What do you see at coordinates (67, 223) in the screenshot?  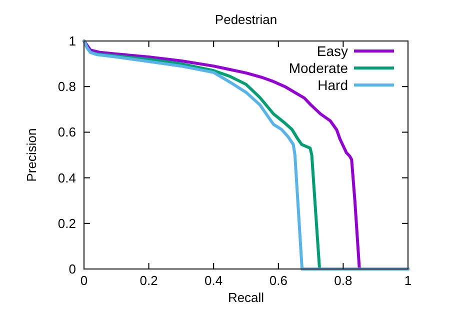 I see `y-tick-label: 0.2` at bounding box center [67, 223].